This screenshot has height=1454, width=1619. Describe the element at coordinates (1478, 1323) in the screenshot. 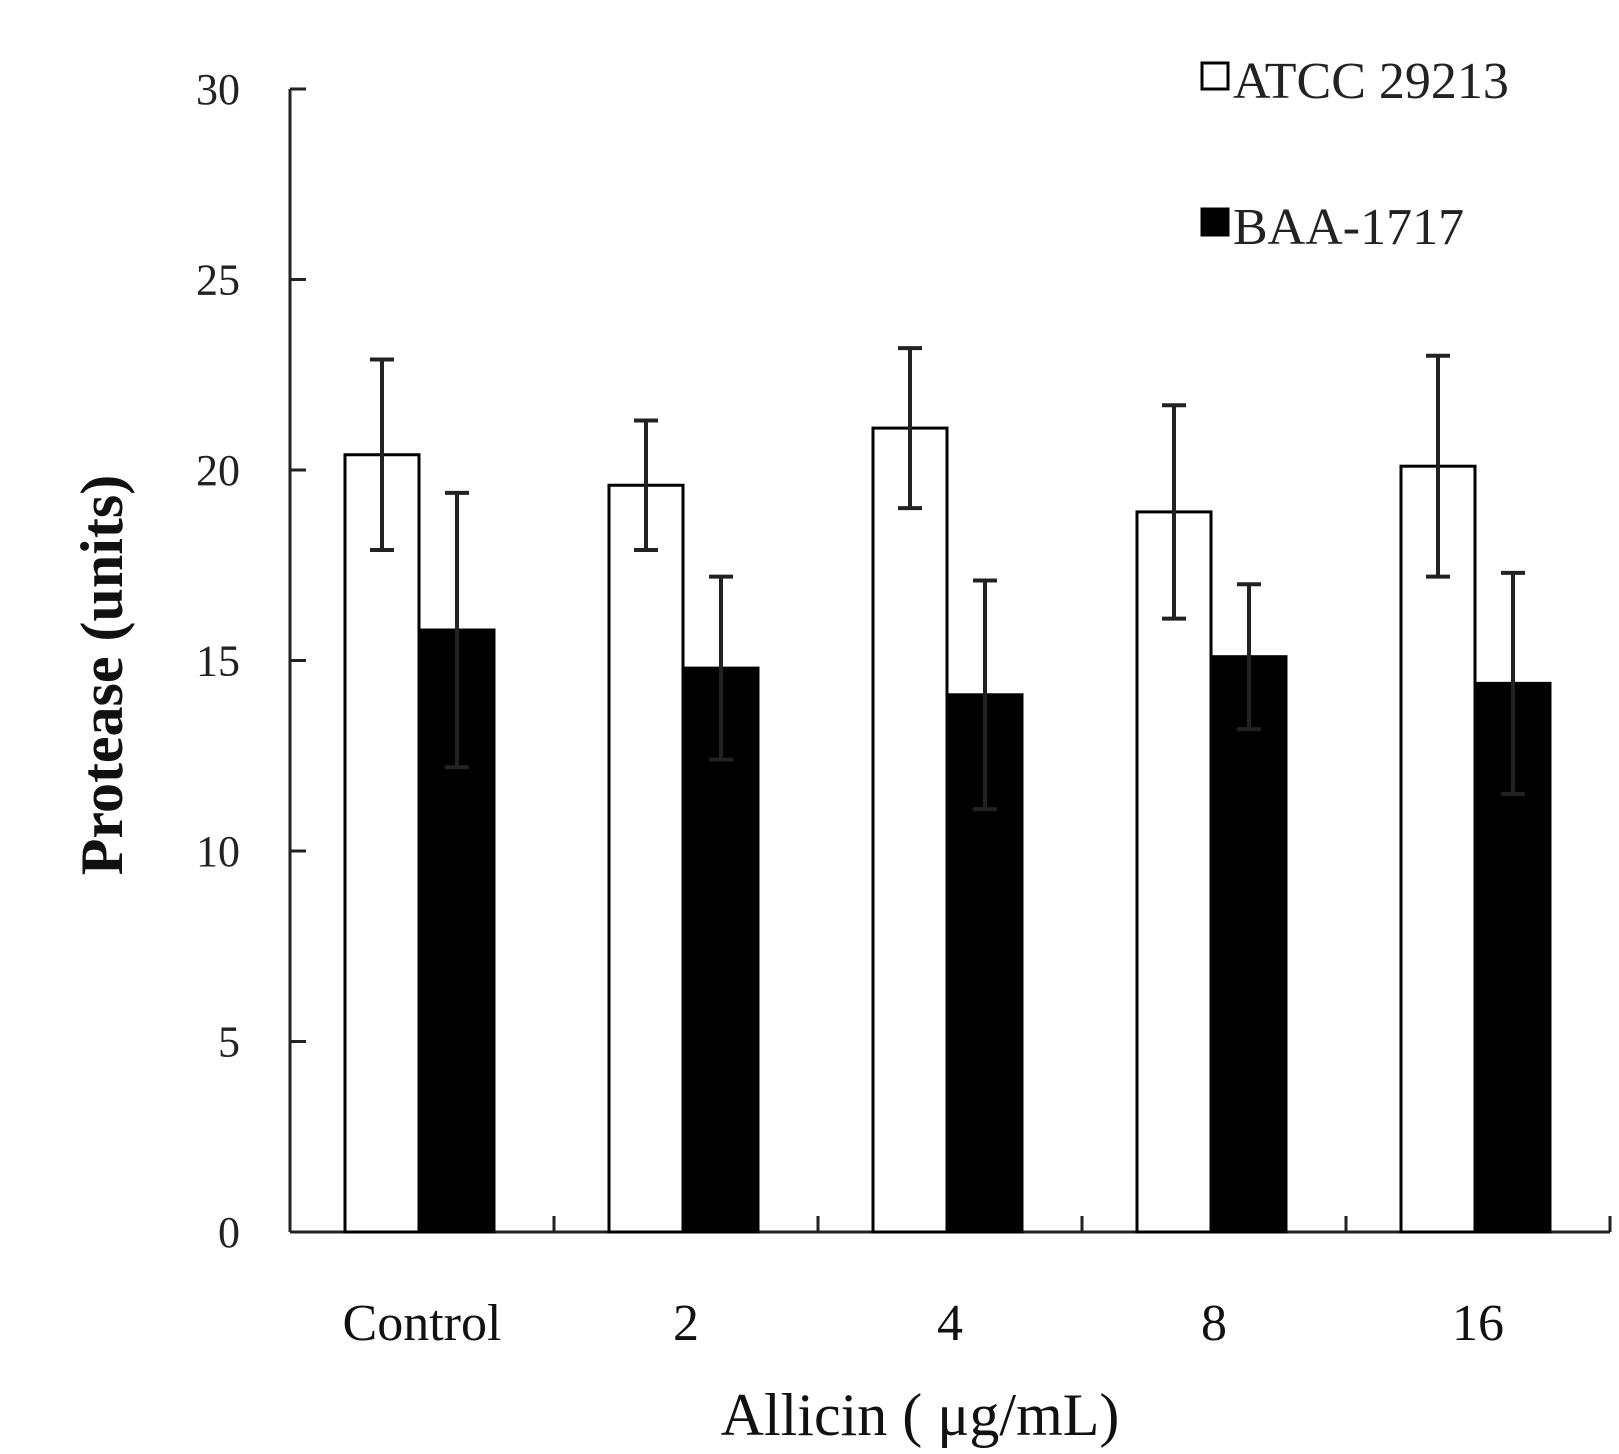

I see `x-tick-label-4: 16` at that location.